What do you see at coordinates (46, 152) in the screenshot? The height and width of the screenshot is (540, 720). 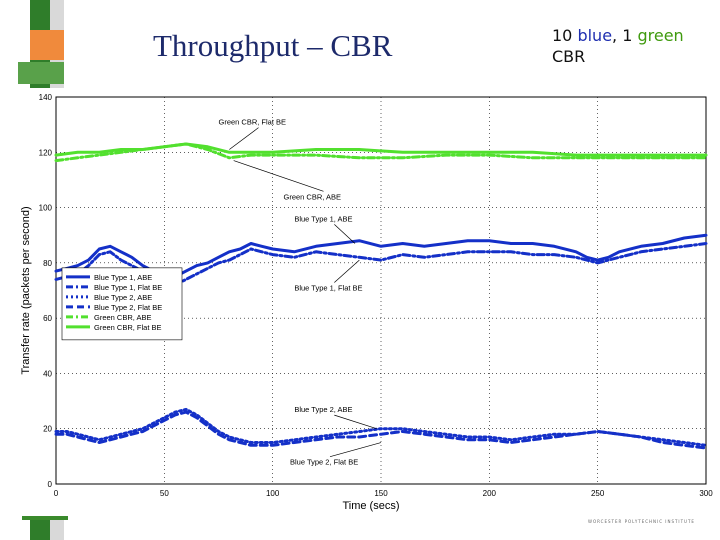 I see `y-tick-label: 120` at bounding box center [46, 152].